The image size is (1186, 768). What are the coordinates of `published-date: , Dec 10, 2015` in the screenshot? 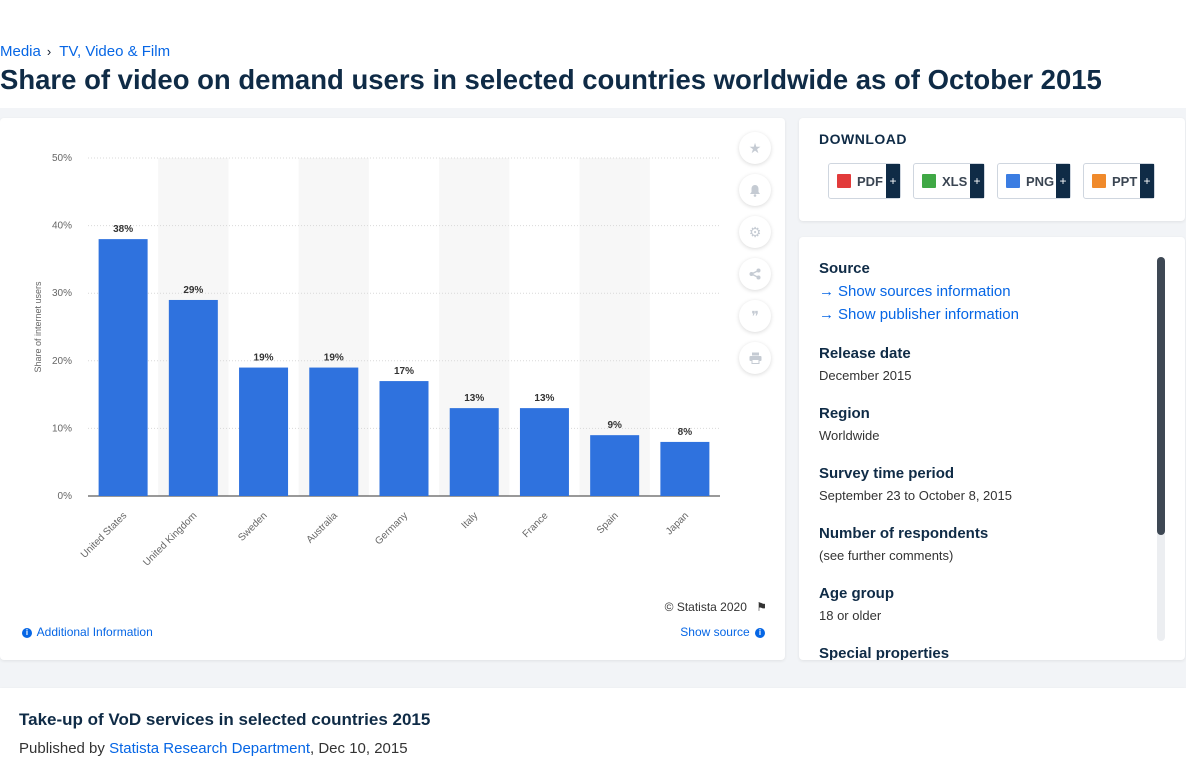 It's located at (359, 748).